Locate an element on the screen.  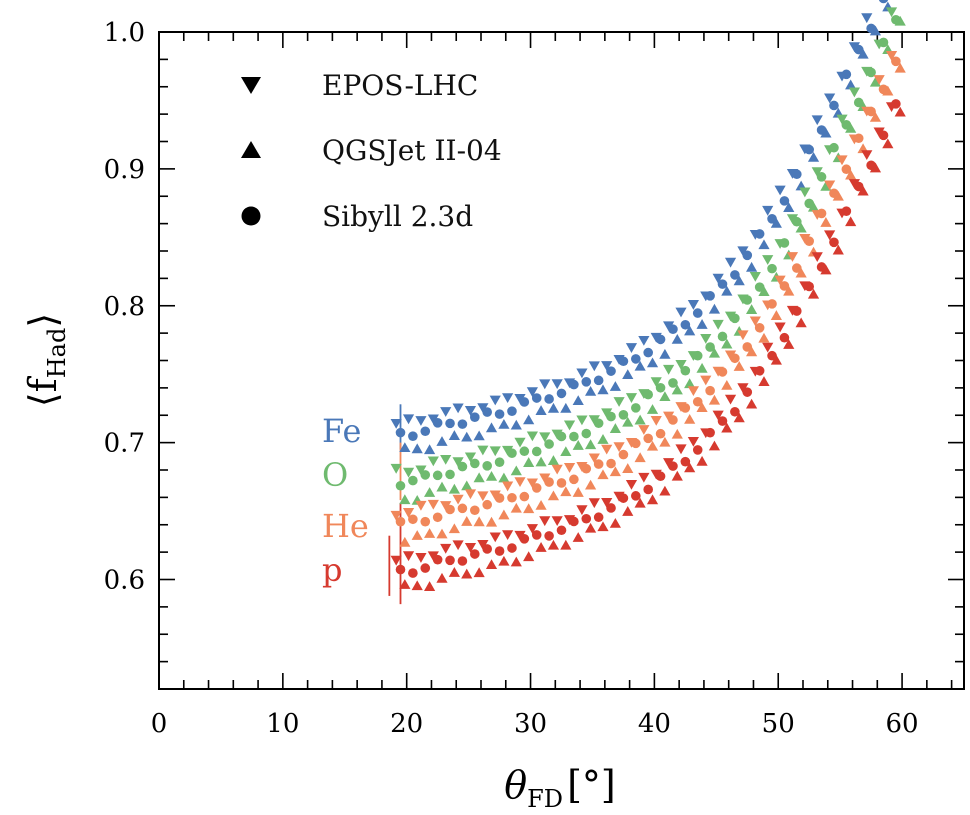
y-axis-title-close: ⟩ is located at coordinates (43, 320).